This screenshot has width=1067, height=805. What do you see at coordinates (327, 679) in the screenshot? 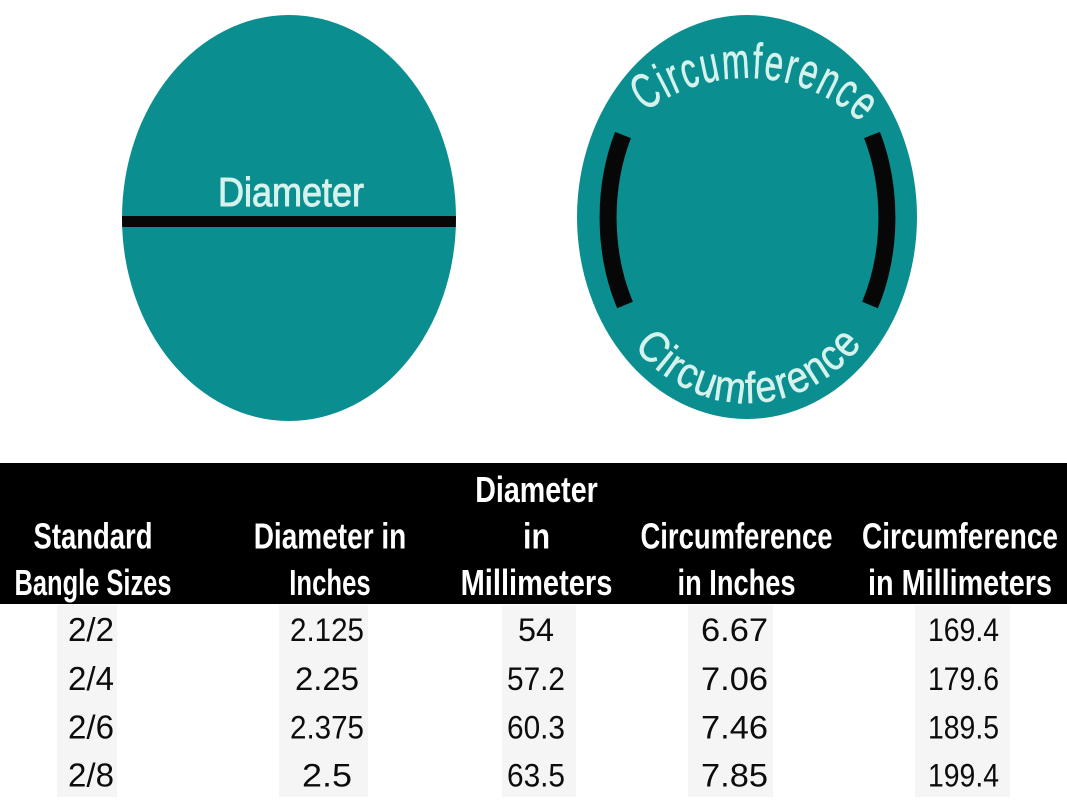
I see `svg-text: 2.25` at bounding box center [327, 679].